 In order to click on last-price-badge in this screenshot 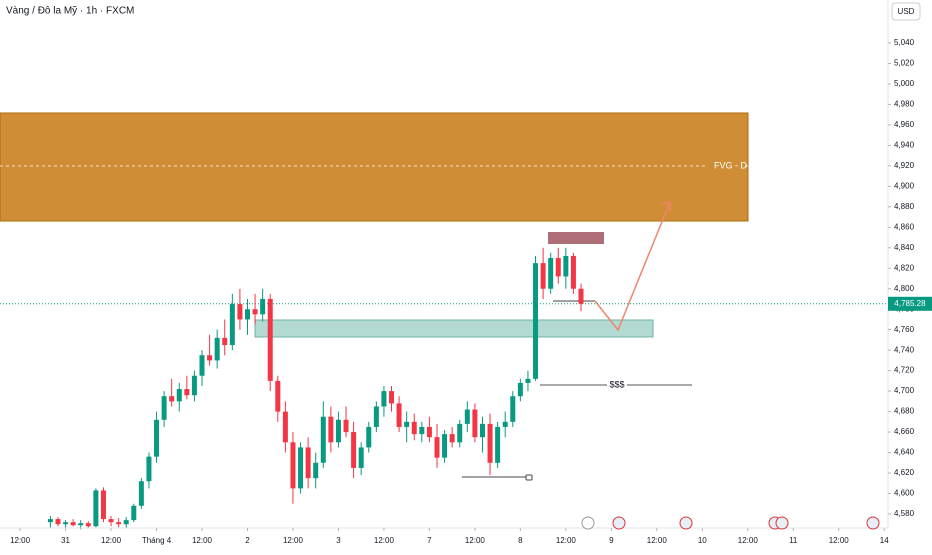, I will do `click(910, 303)`.